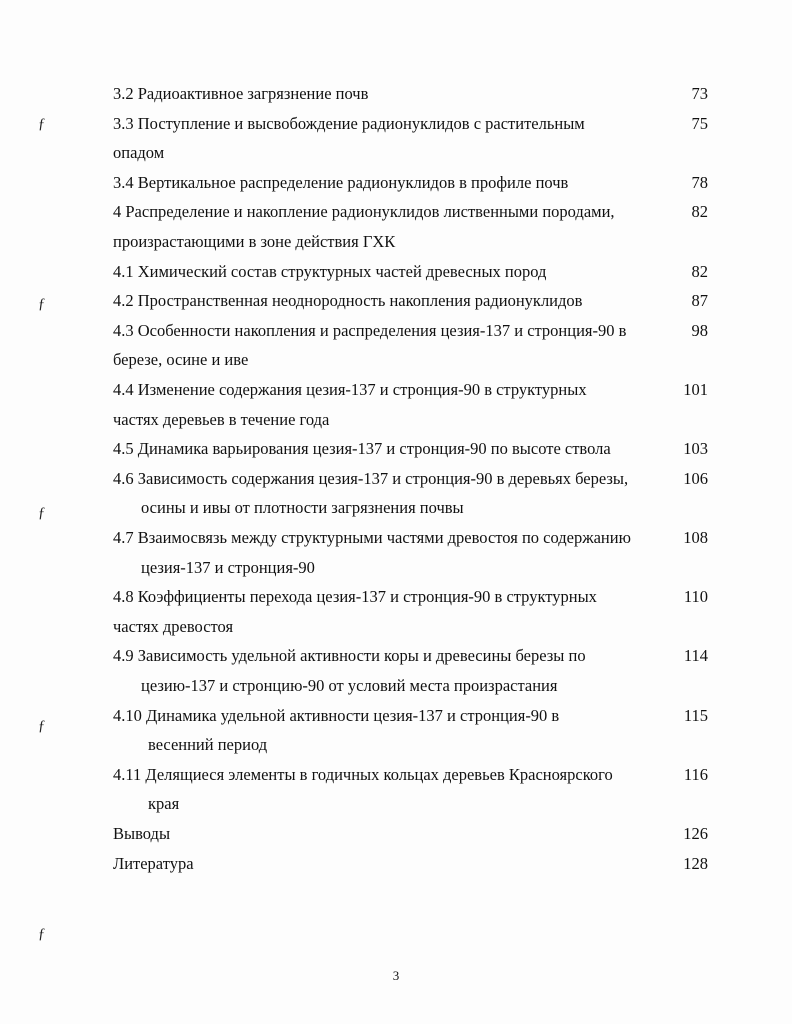  I want to click on toc-page-number: 78, so click(700, 182).